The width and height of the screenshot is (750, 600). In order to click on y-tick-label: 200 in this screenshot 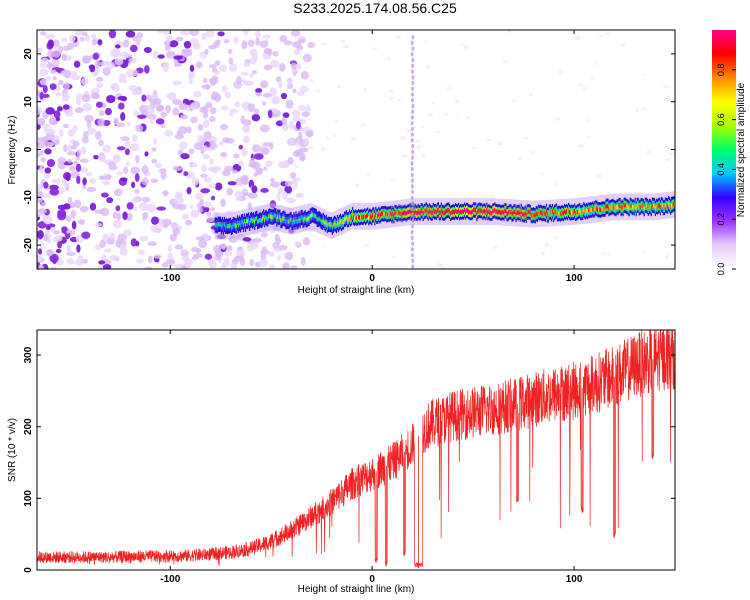, I will do `click(28, 426)`.